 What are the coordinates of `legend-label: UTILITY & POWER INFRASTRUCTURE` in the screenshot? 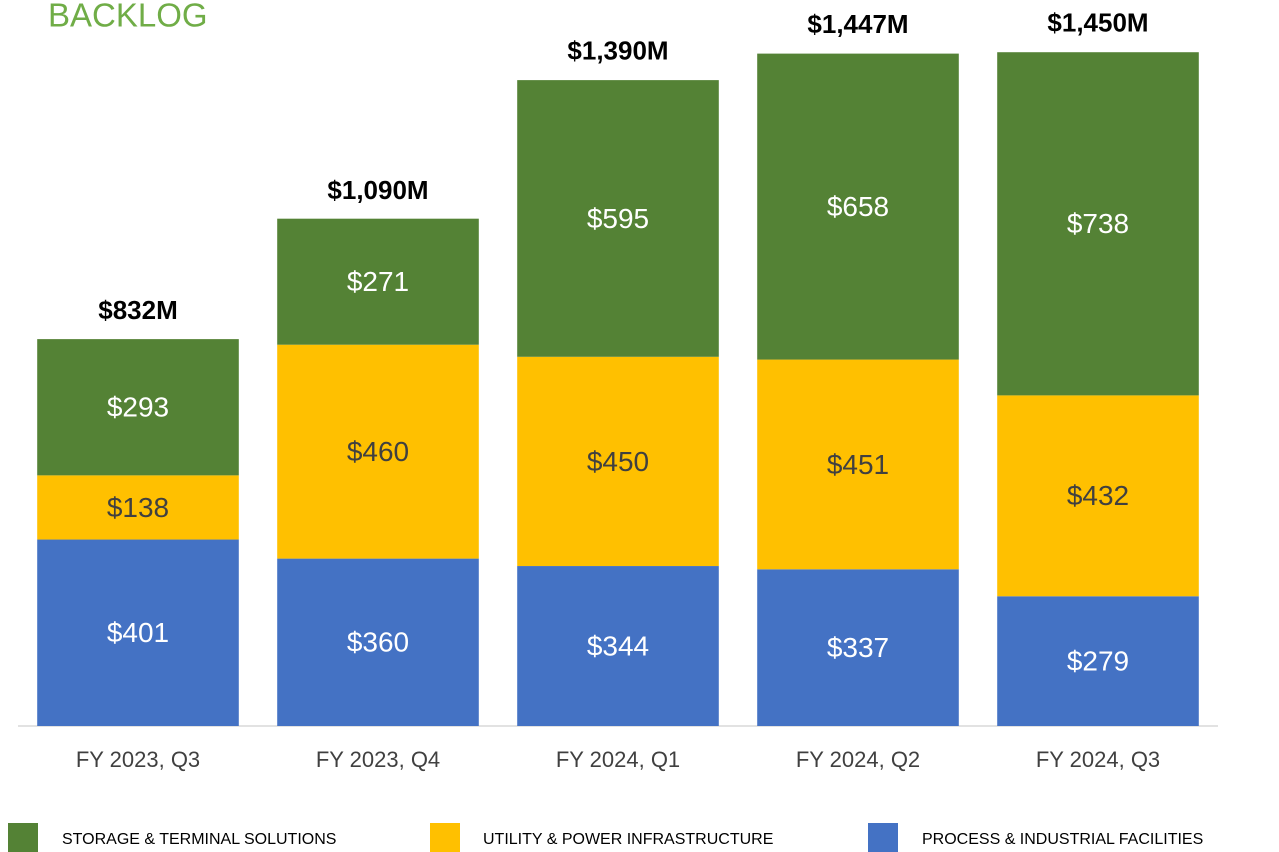 It's located at (628, 839).